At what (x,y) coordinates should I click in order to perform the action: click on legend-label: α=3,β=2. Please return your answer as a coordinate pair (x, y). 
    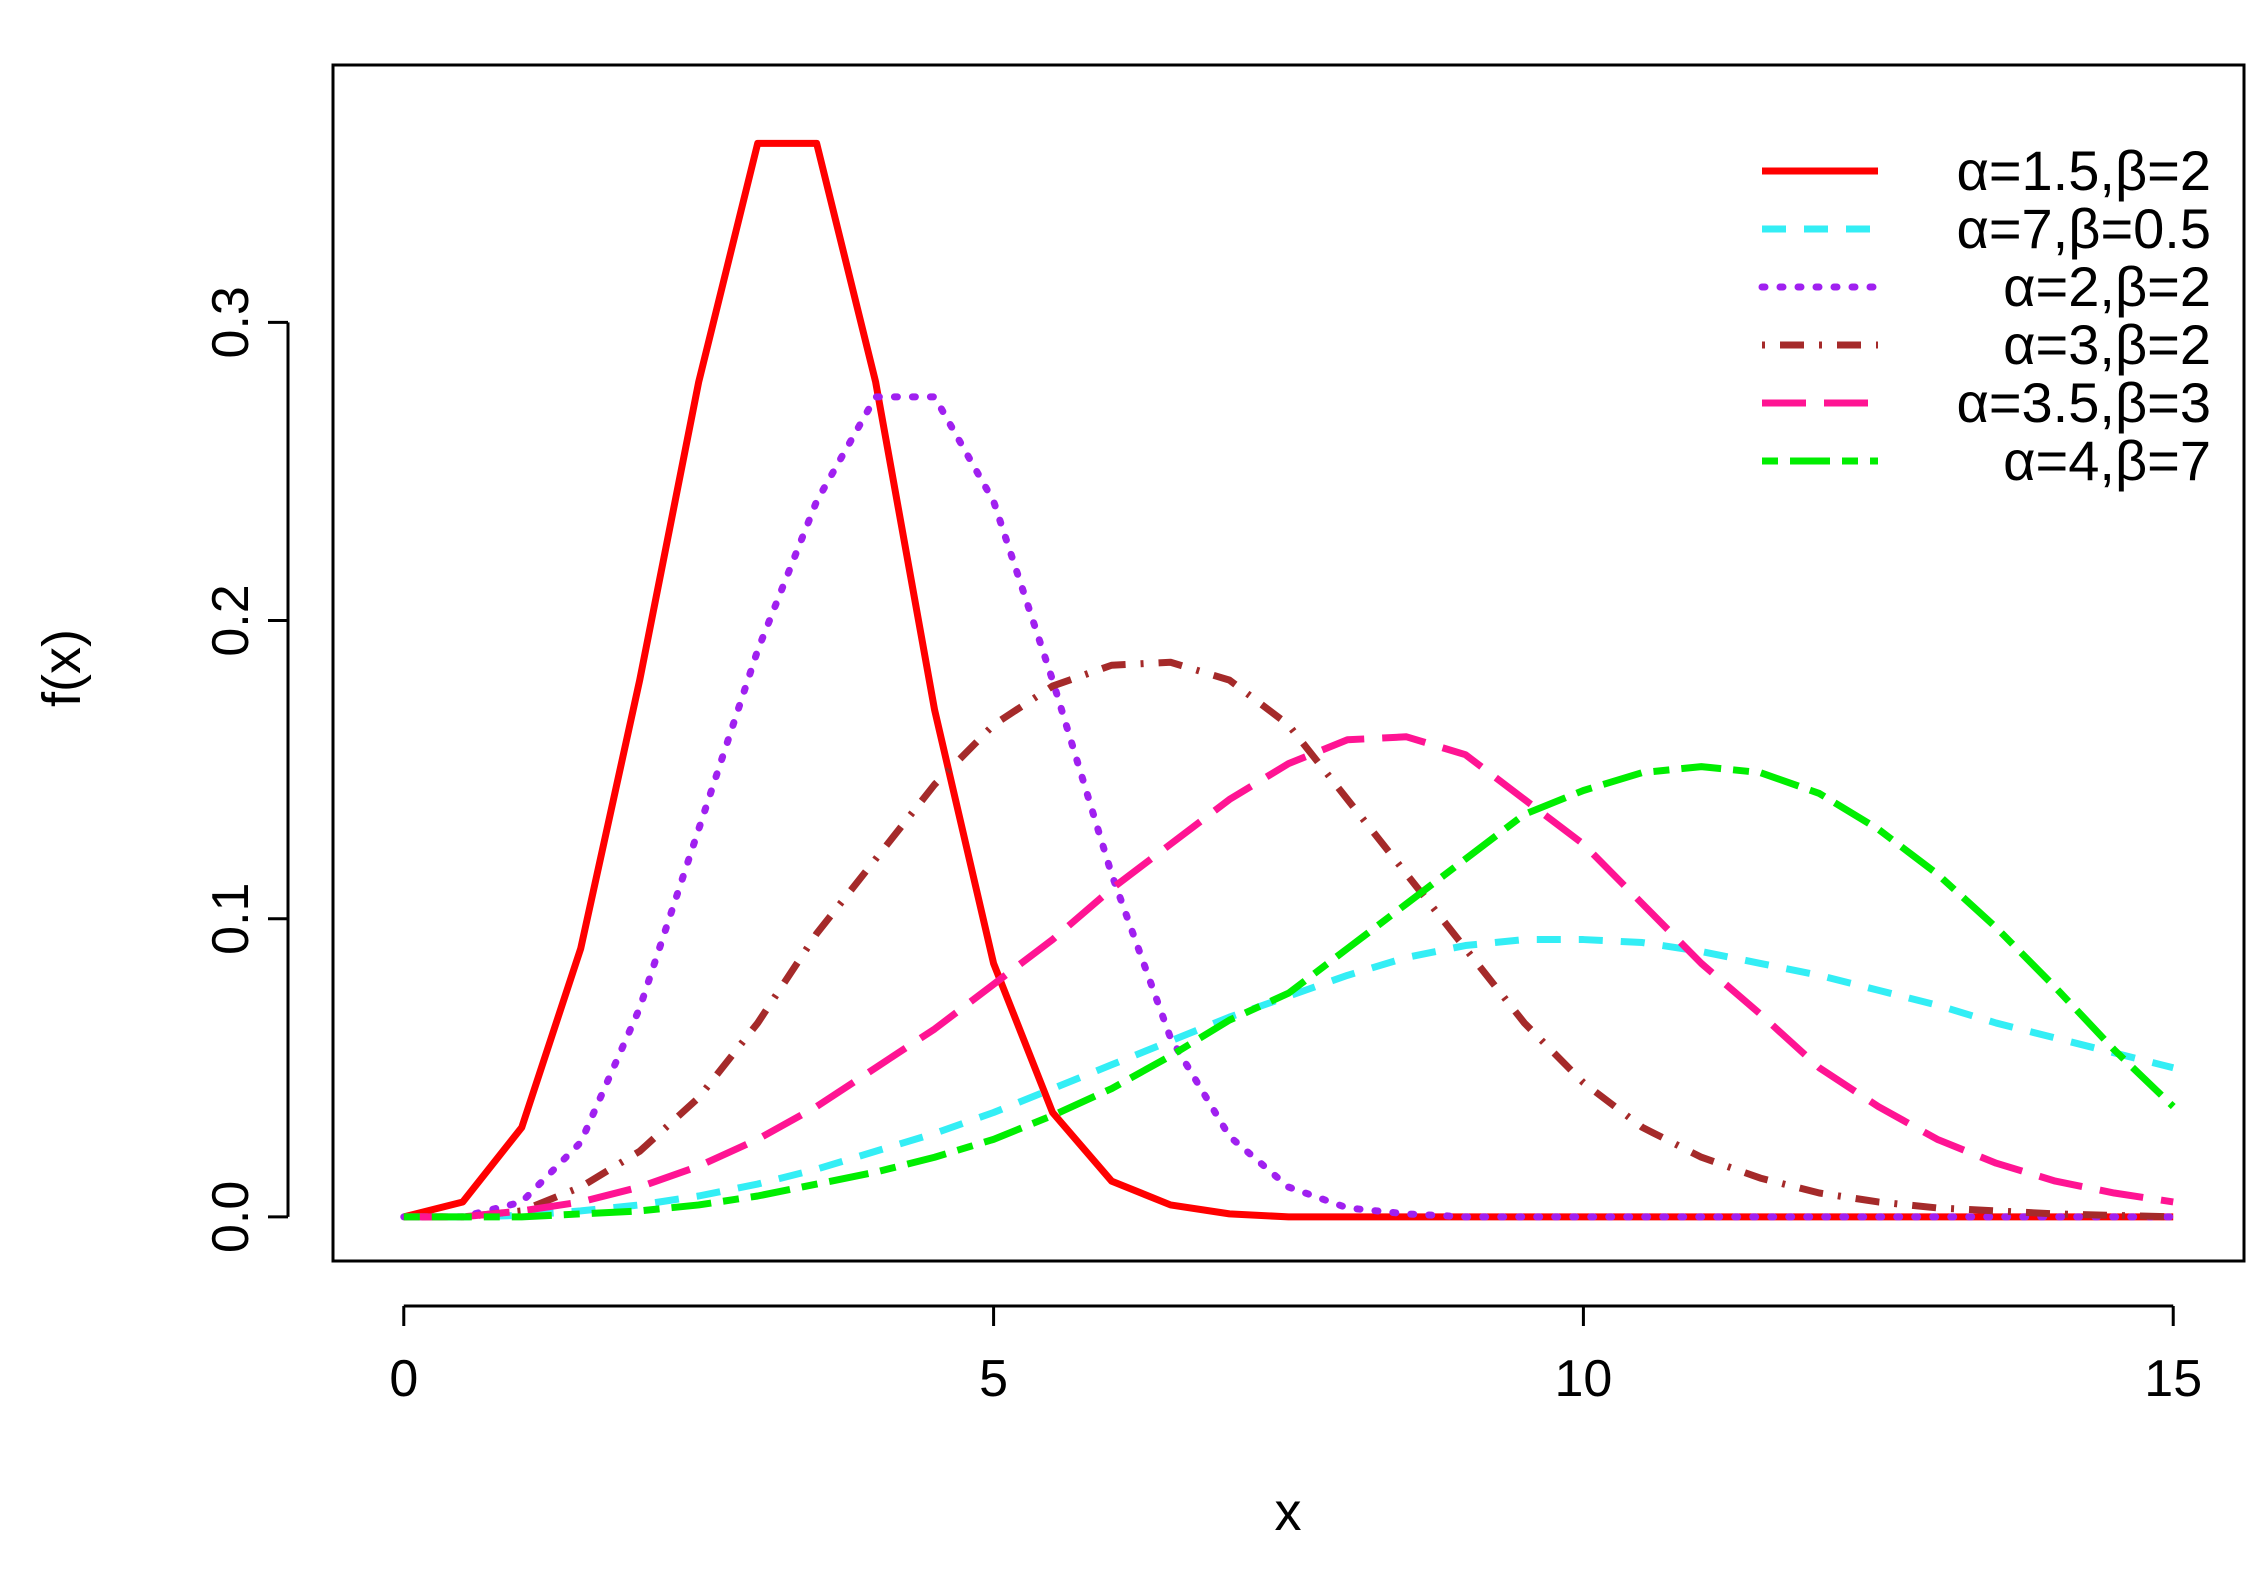
    Looking at the image, I should click on (2107, 344).